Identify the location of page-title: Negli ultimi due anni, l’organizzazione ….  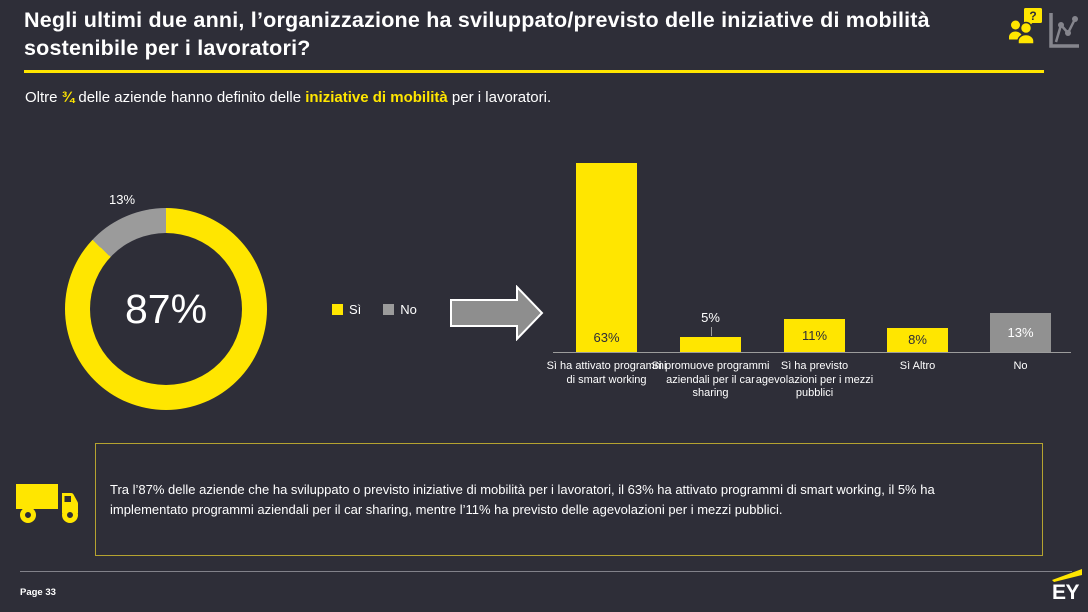
(477, 34).